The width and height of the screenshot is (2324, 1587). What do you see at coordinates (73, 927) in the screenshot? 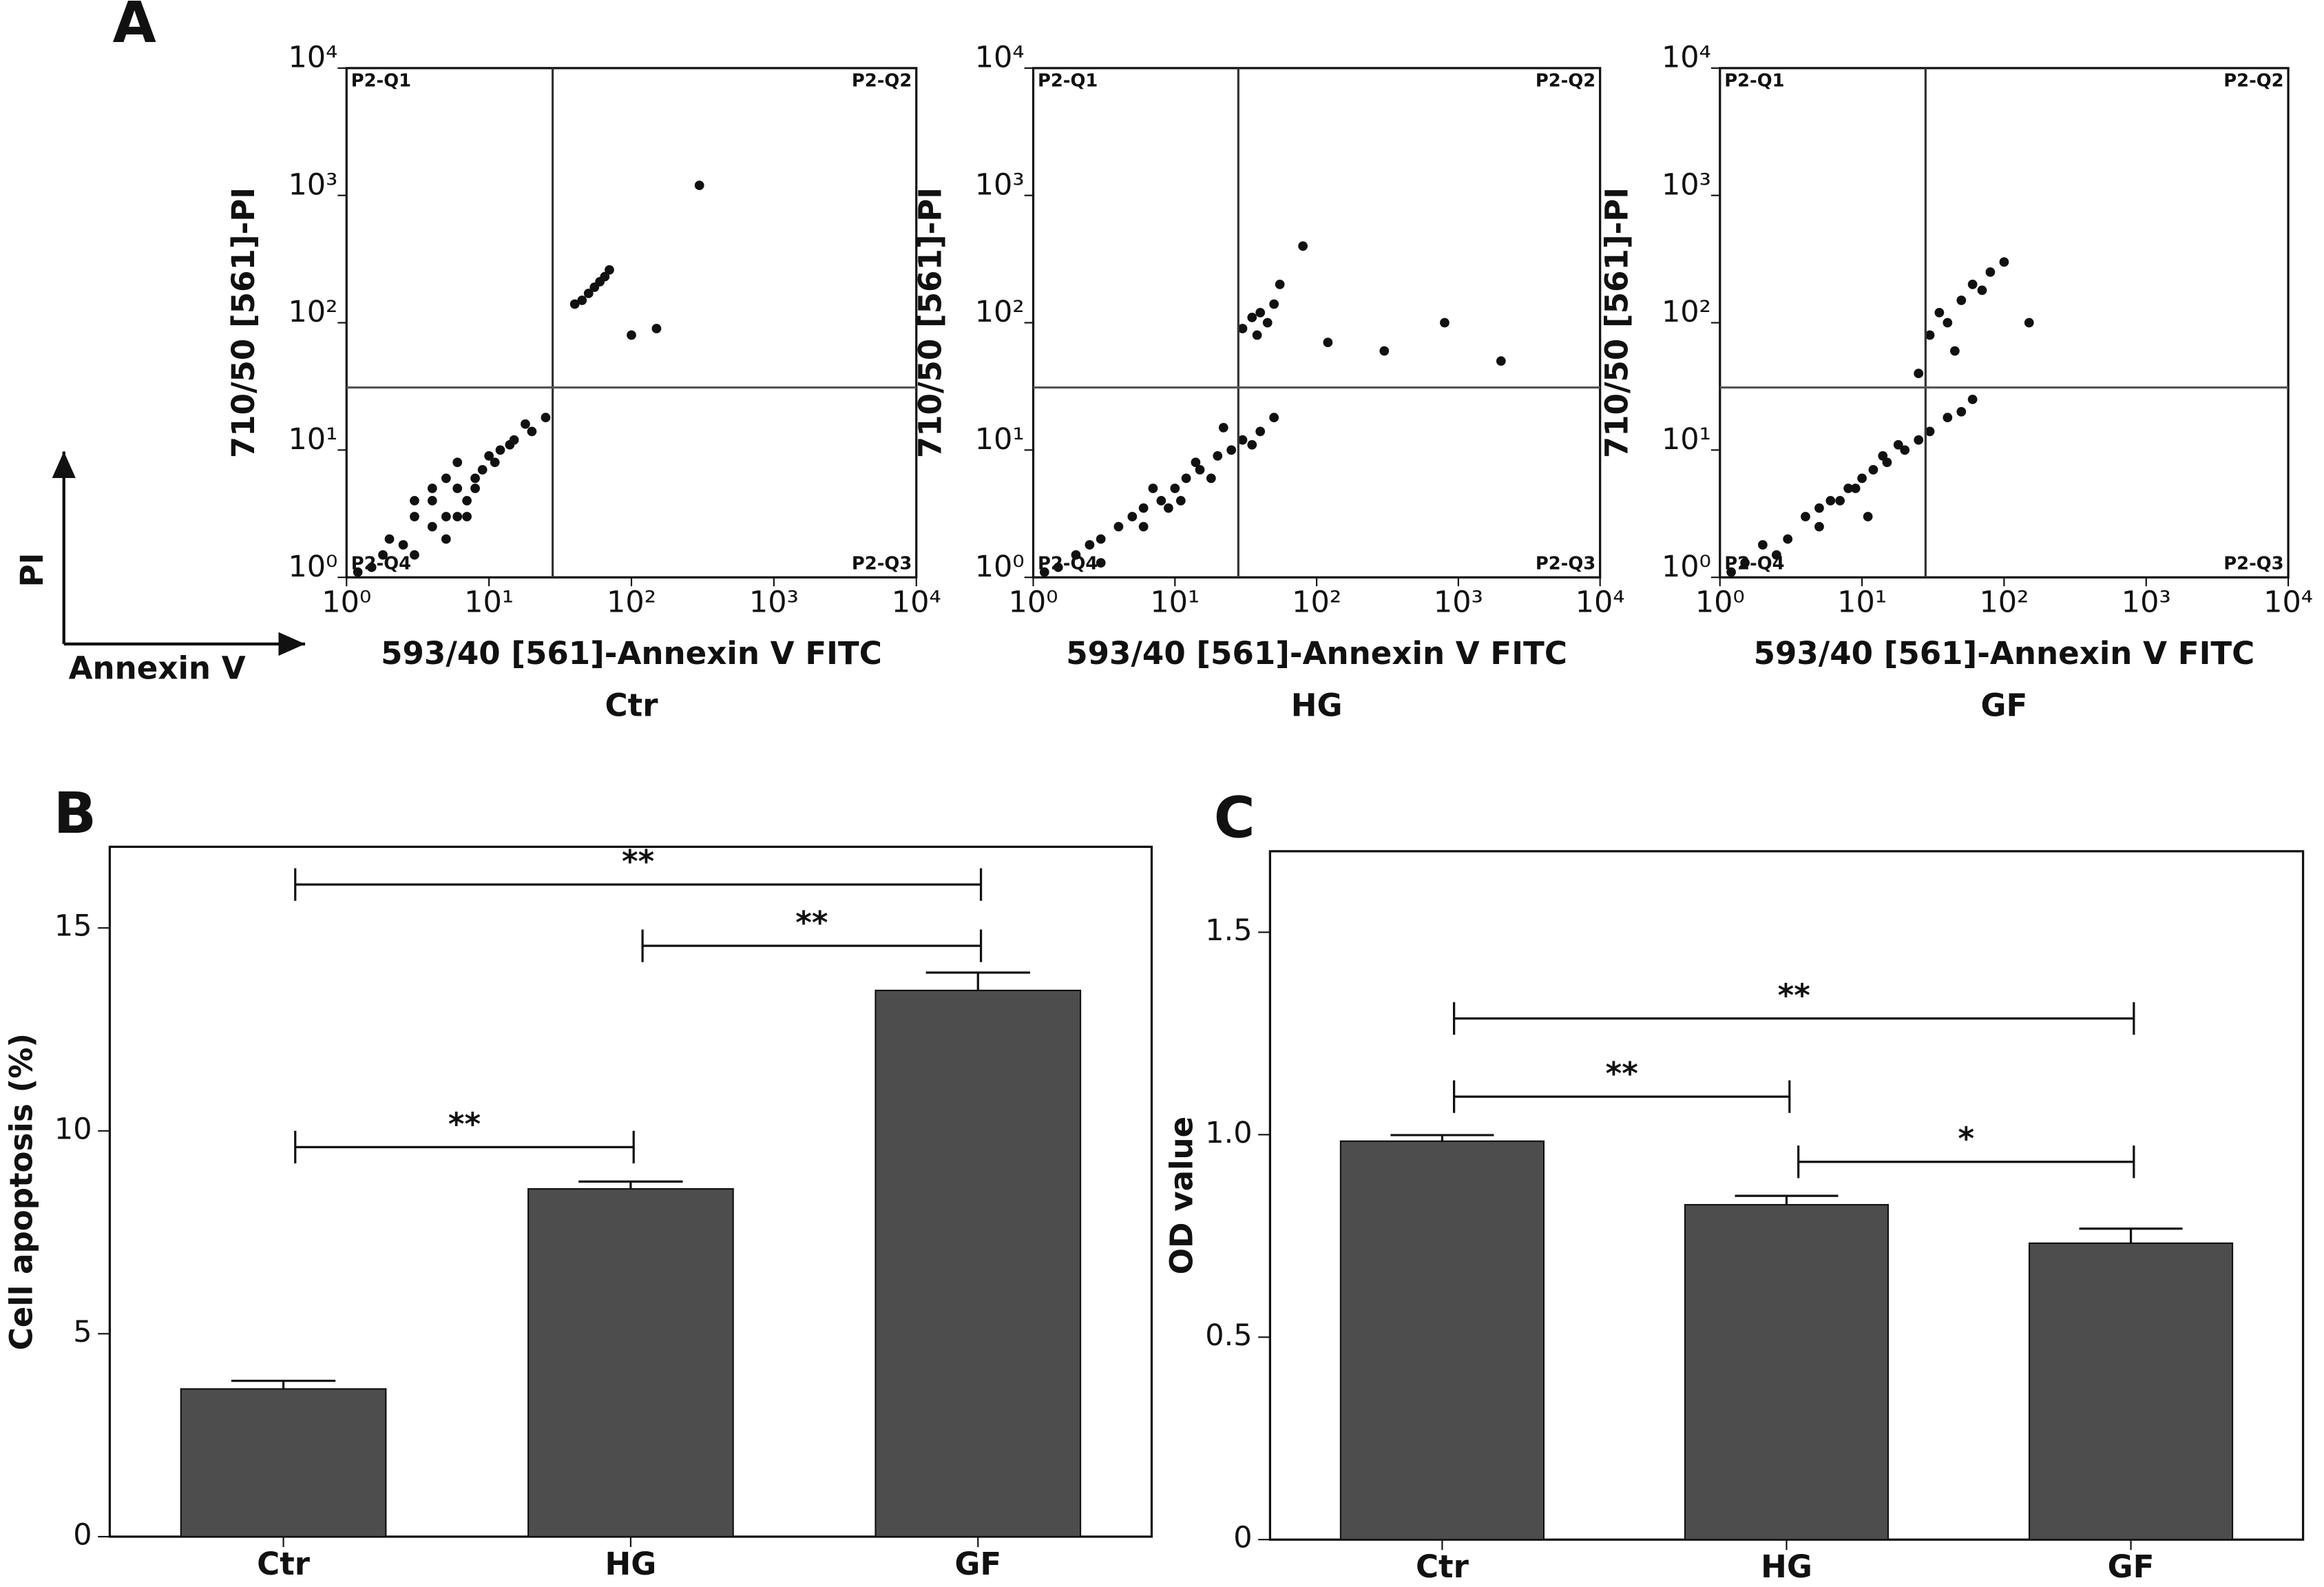
I see `y-tick-label: 15` at bounding box center [73, 927].